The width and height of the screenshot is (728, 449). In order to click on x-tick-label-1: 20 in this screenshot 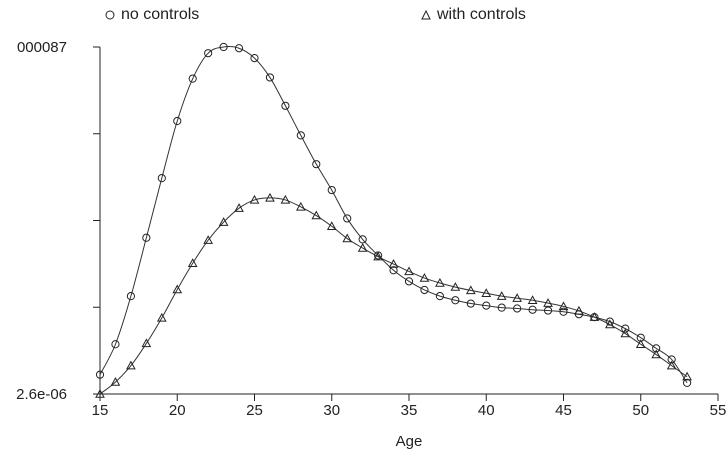, I will do `click(177, 410)`.